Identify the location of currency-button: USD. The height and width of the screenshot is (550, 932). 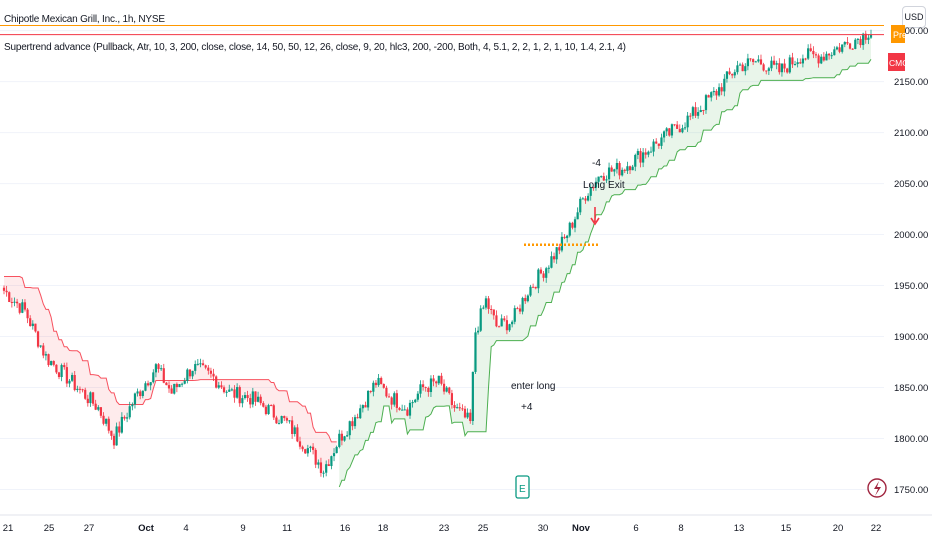
(914, 17).